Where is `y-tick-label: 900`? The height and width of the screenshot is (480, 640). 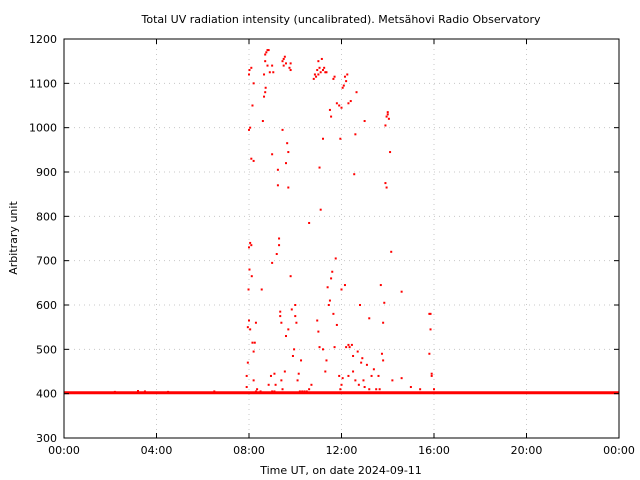 y-tick-label: 900 is located at coordinates (46, 172).